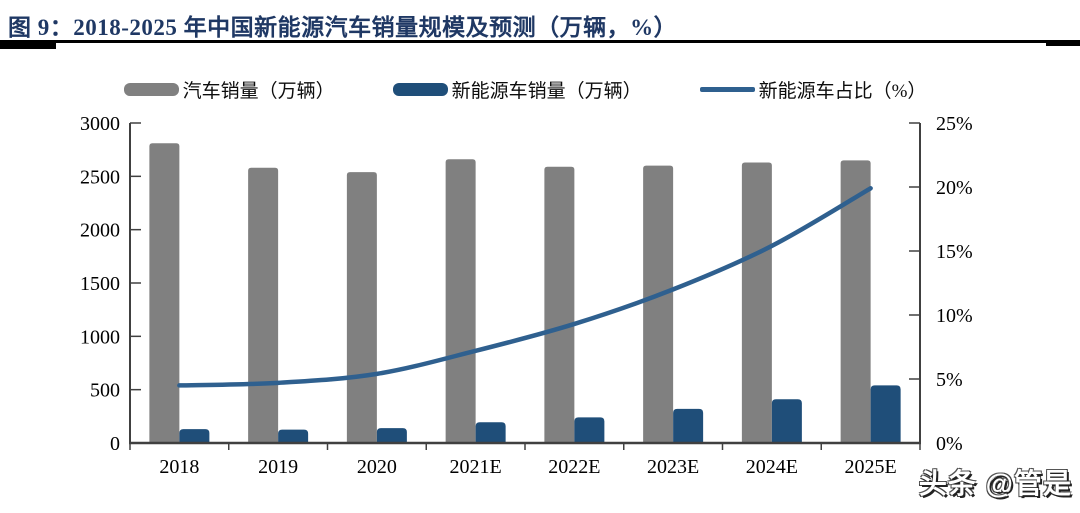 This screenshot has height=513, width=1080. Describe the element at coordinates (589, 430) in the screenshot. I see `bar-nev-sales-2022E` at that location.